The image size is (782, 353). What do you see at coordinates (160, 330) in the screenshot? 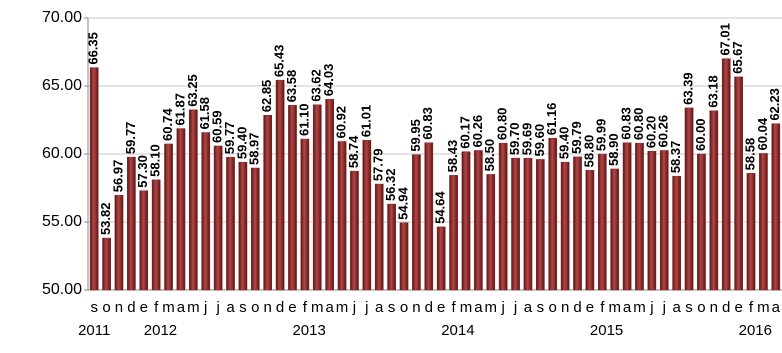
I see `year-label: 2012` at bounding box center [160, 330].